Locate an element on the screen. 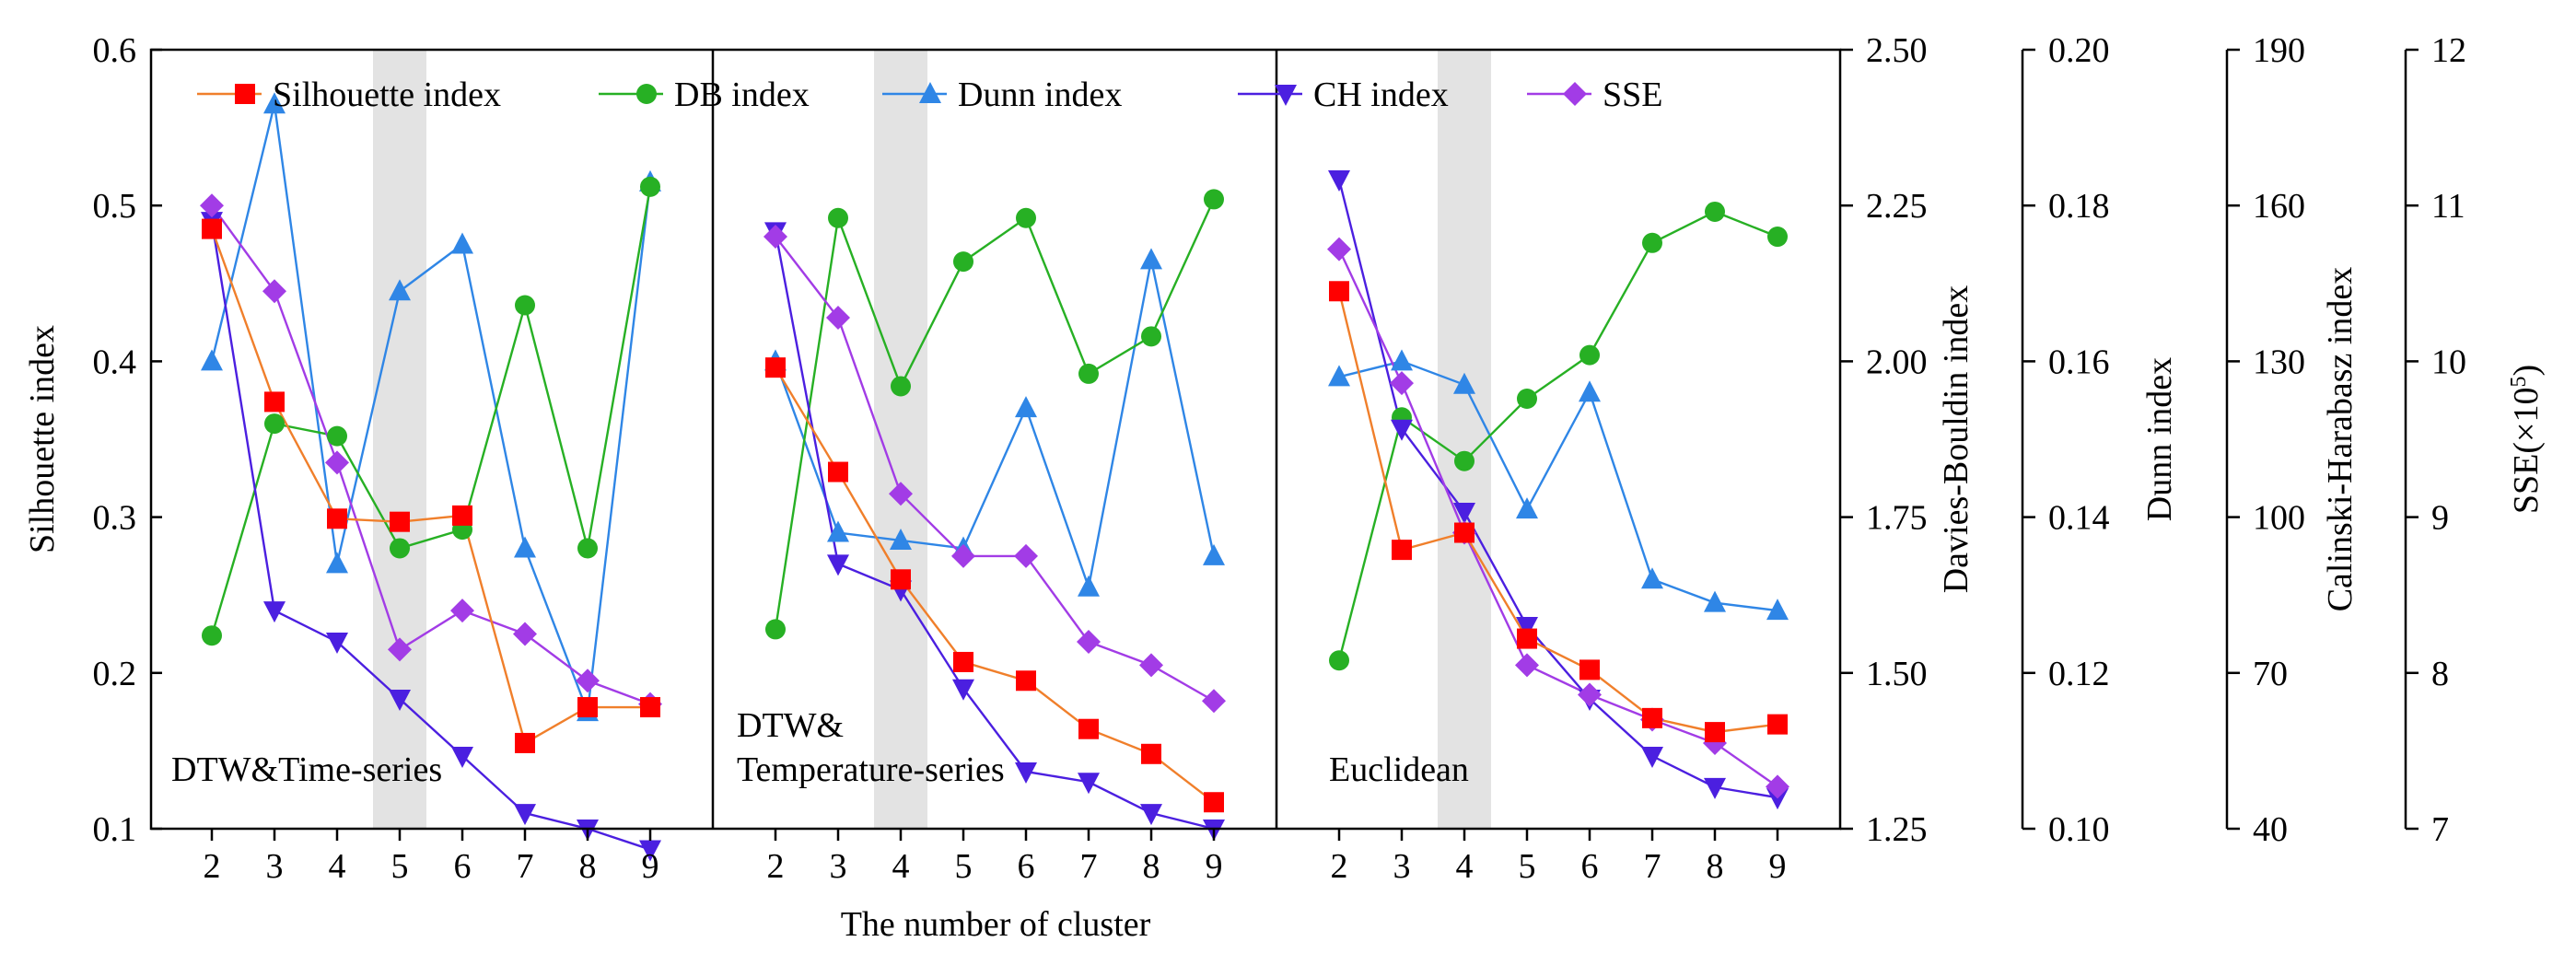 This screenshot has width=2576, height=965. tick-label-sse: 11 is located at coordinates (2448, 206).